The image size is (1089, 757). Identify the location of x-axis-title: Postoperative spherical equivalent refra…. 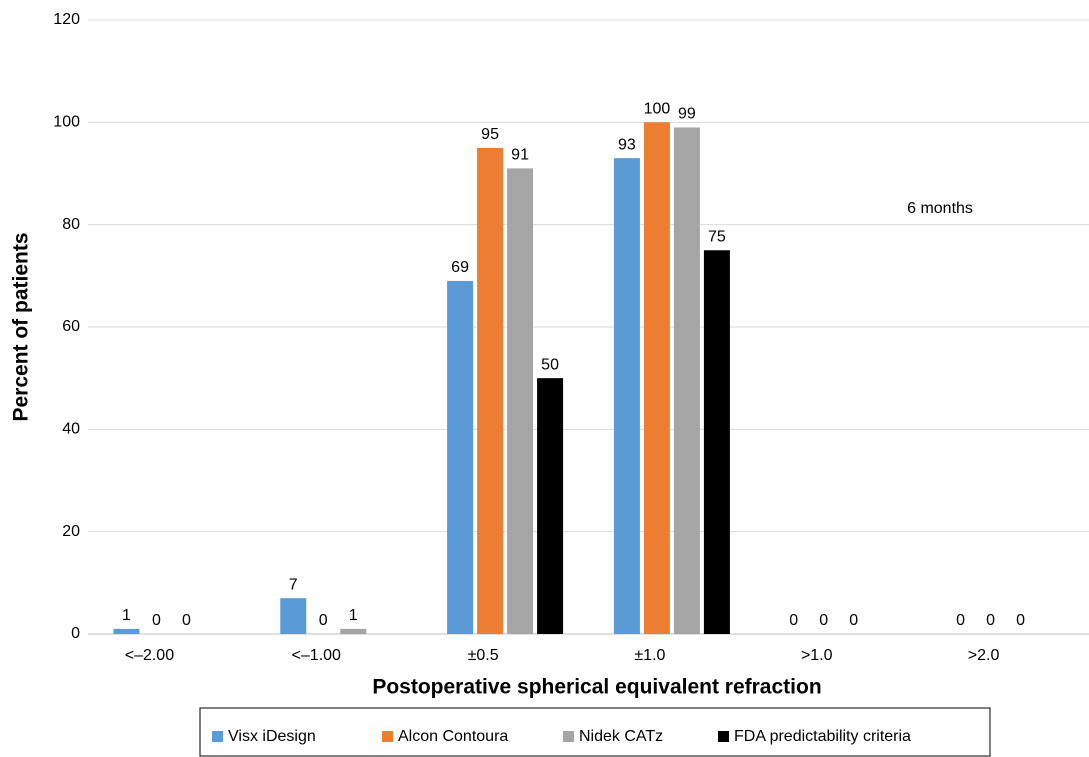
(596, 687).